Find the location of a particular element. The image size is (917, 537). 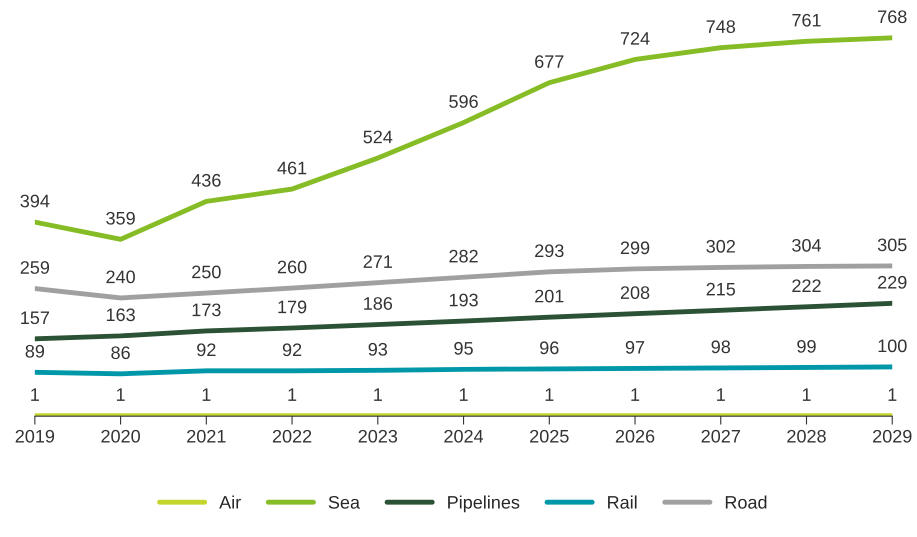

data-label: 96 is located at coordinates (549, 347).